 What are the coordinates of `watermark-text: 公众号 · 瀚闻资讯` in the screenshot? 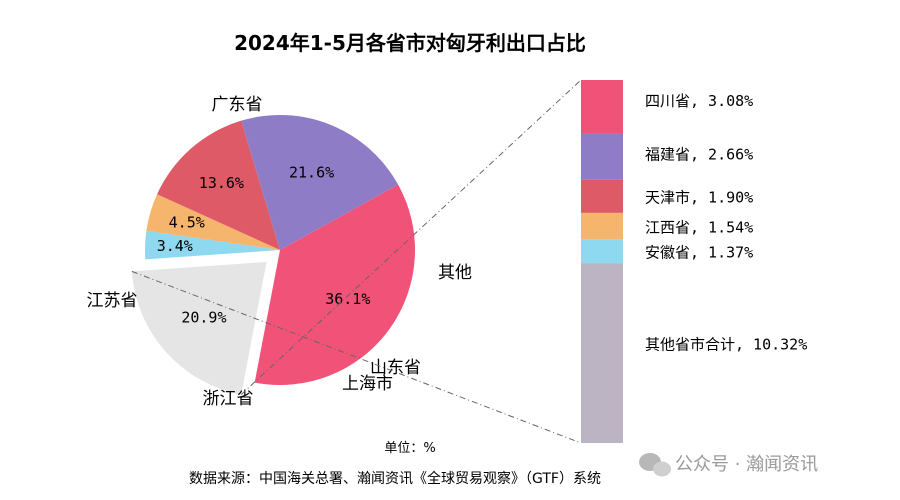 It's located at (746, 464).